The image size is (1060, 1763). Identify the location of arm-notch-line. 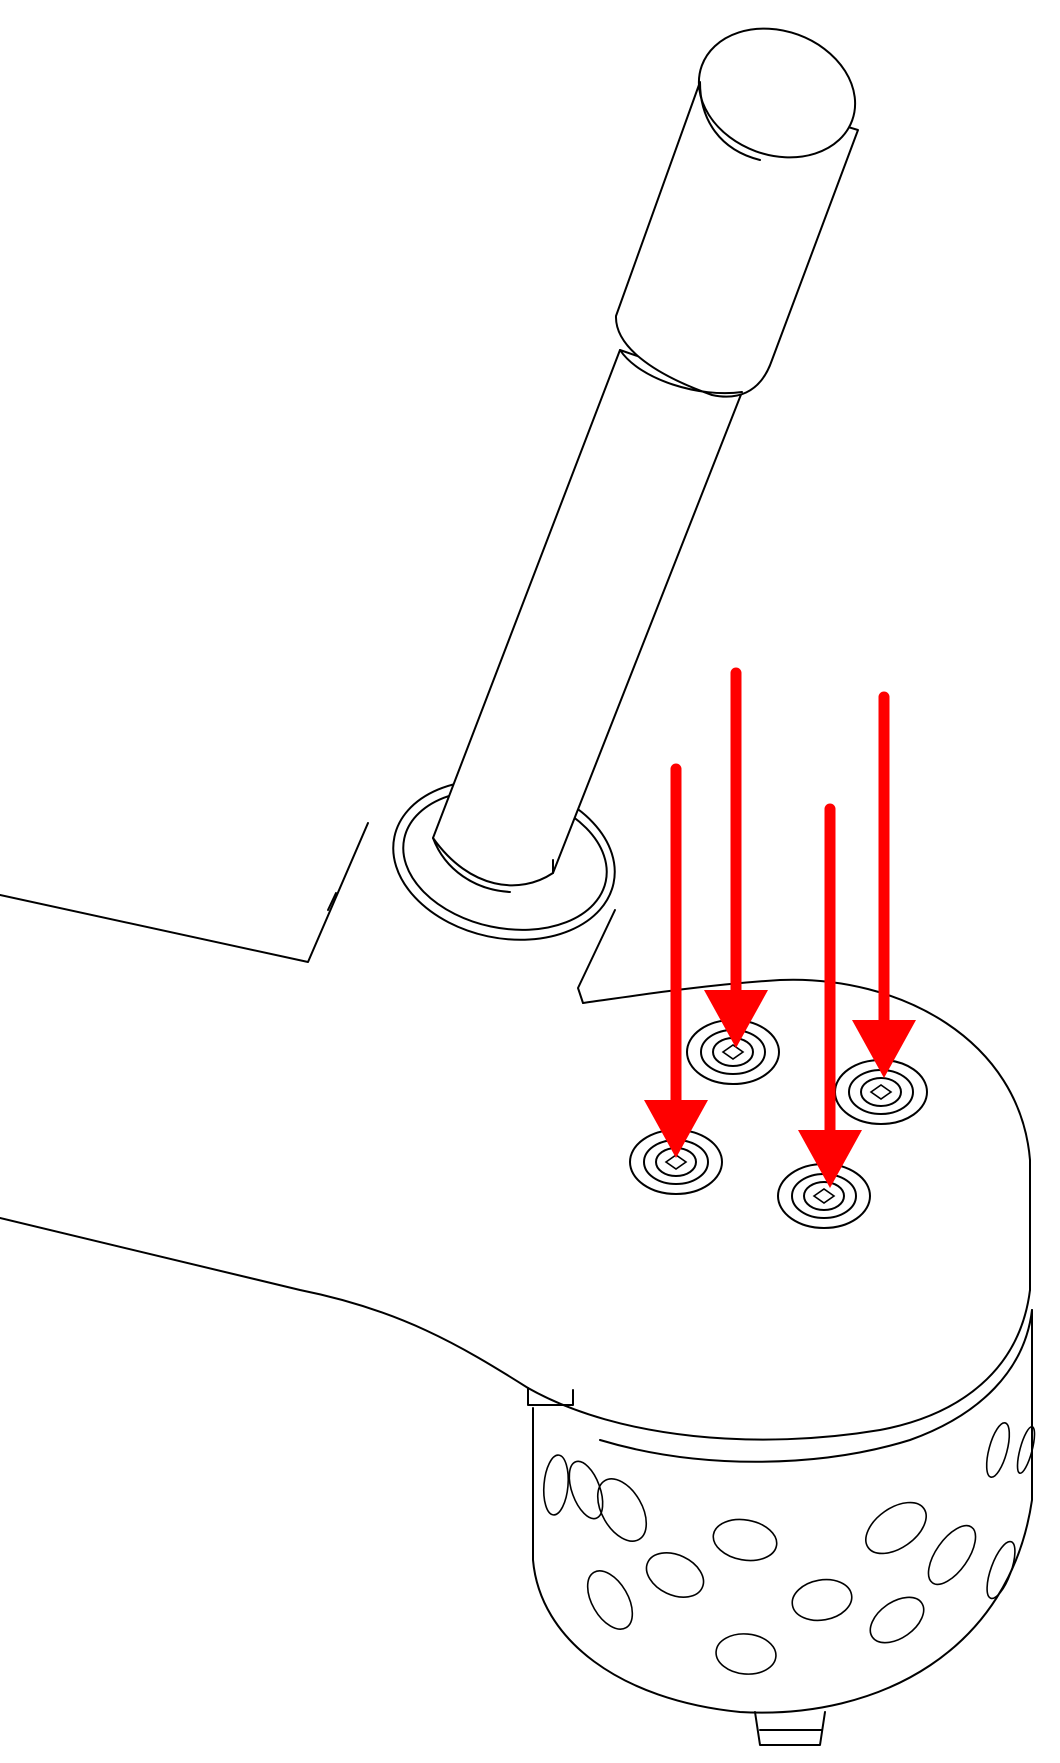
(332, 901).